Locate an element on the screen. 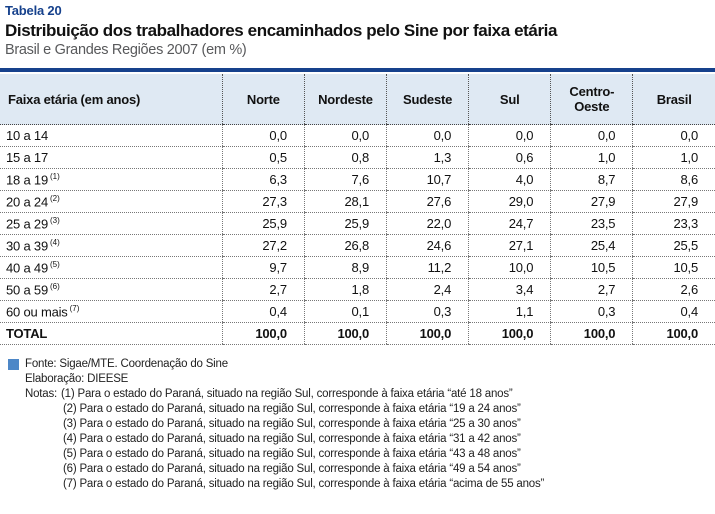 This screenshot has width=715, height=514. value-cell: 2,4 is located at coordinates (427, 289).